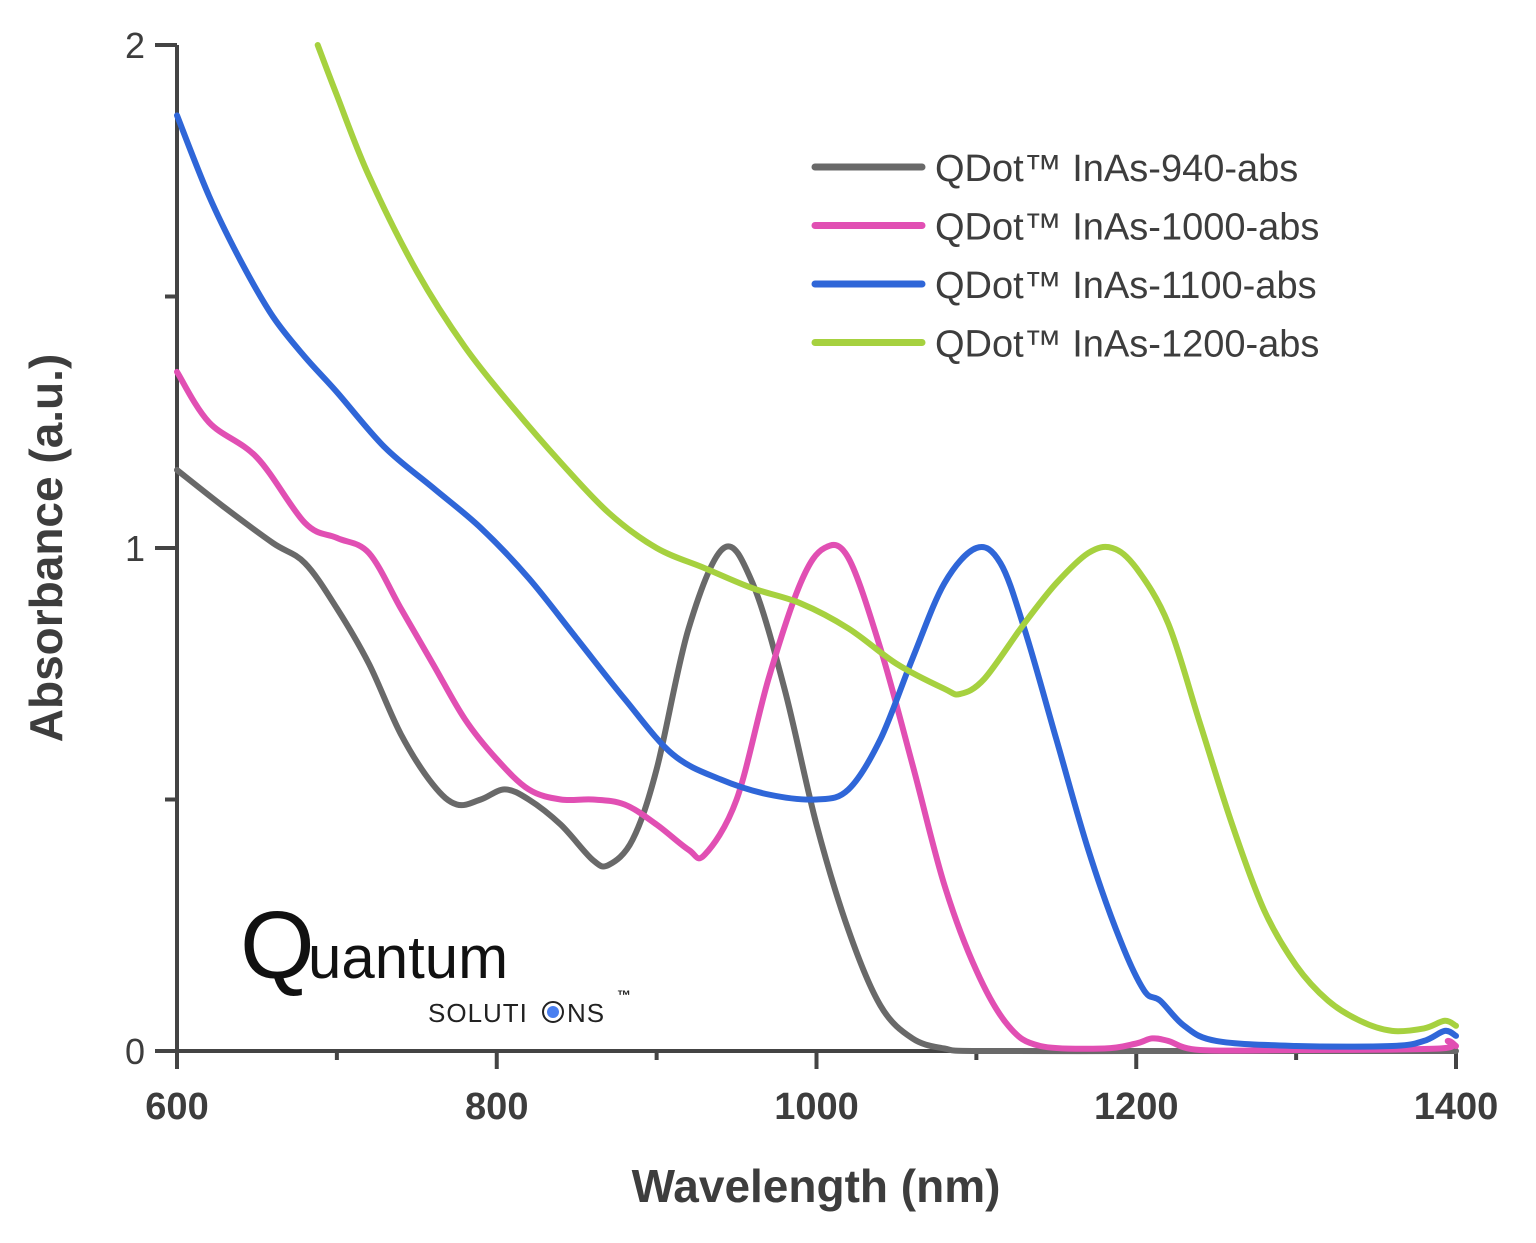 Image resolution: width=1536 pixels, height=1243 pixels. Describe the element at coordinates (1126, 286) in the screenshot. I see `legend-label-qdot-inas-1100-abs: QDot™ InAs-1100-abs` at that location.